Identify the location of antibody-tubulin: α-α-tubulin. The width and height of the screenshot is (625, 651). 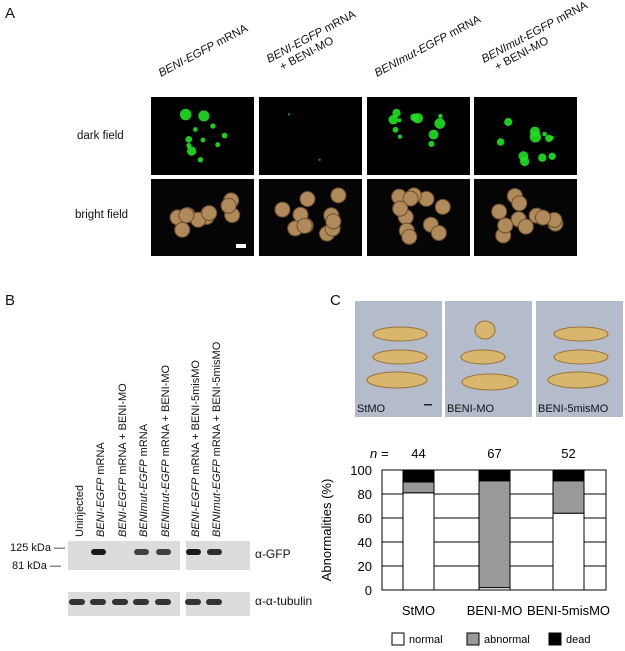
(284, 601).